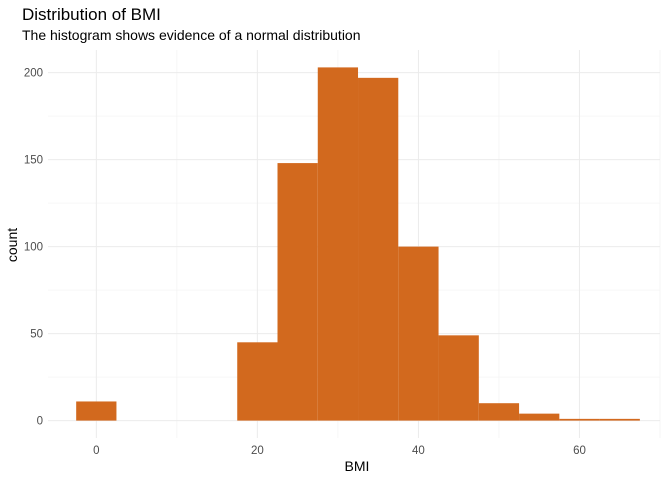  What do you see at coordinates (33, 74) in the screenshot?
I see `y-tick-label: 200` at bounding box center [33, 74].